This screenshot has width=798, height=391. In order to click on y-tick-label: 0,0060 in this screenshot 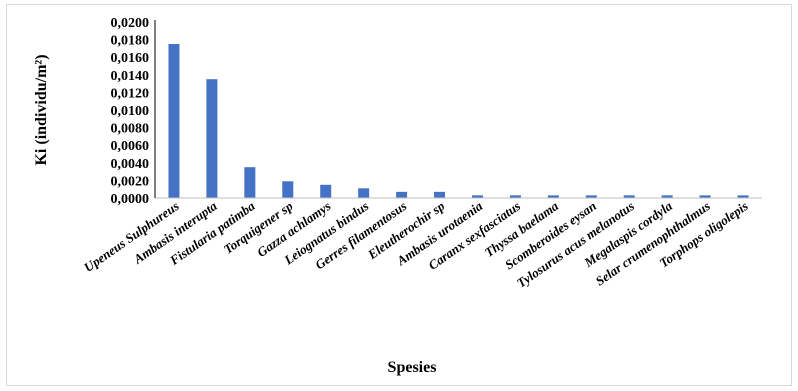, I will do `click(130, 146)`.